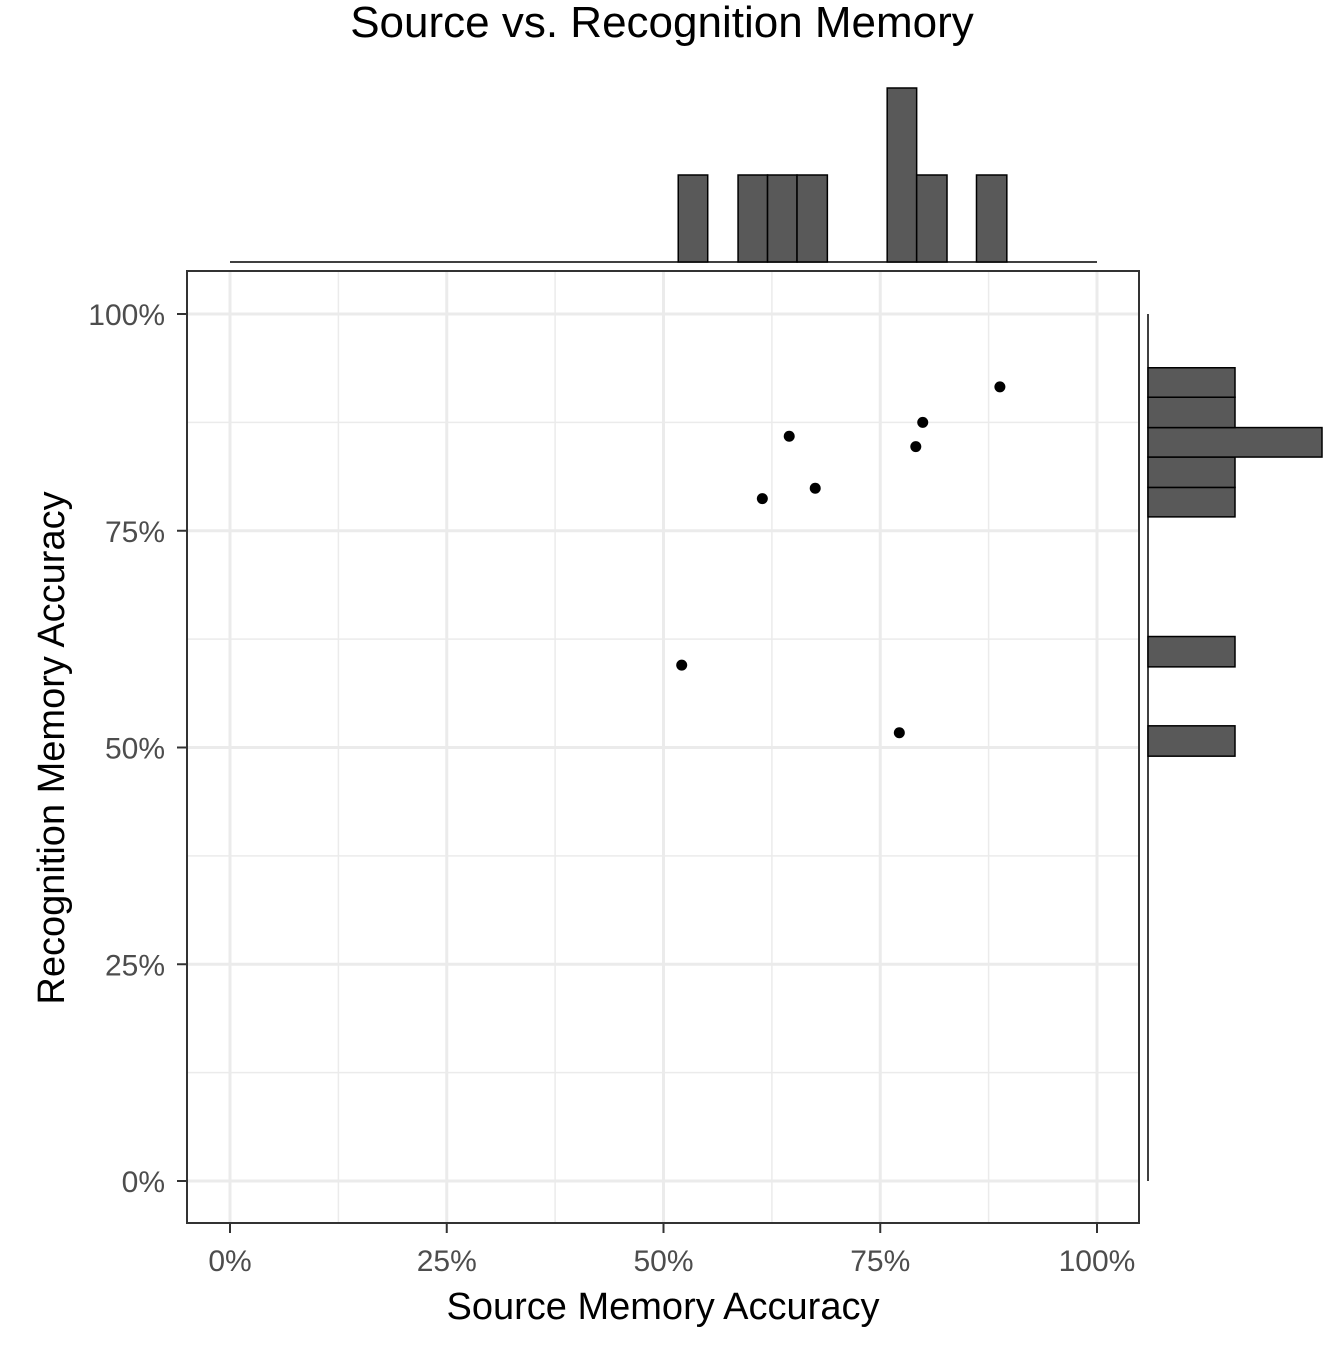 This screenshot has width=1344, height=1349. Describe the element at coordinates (663, 1307) in the screenshot. I see `x-axis-title: Source Memory Accuracy` at that location.